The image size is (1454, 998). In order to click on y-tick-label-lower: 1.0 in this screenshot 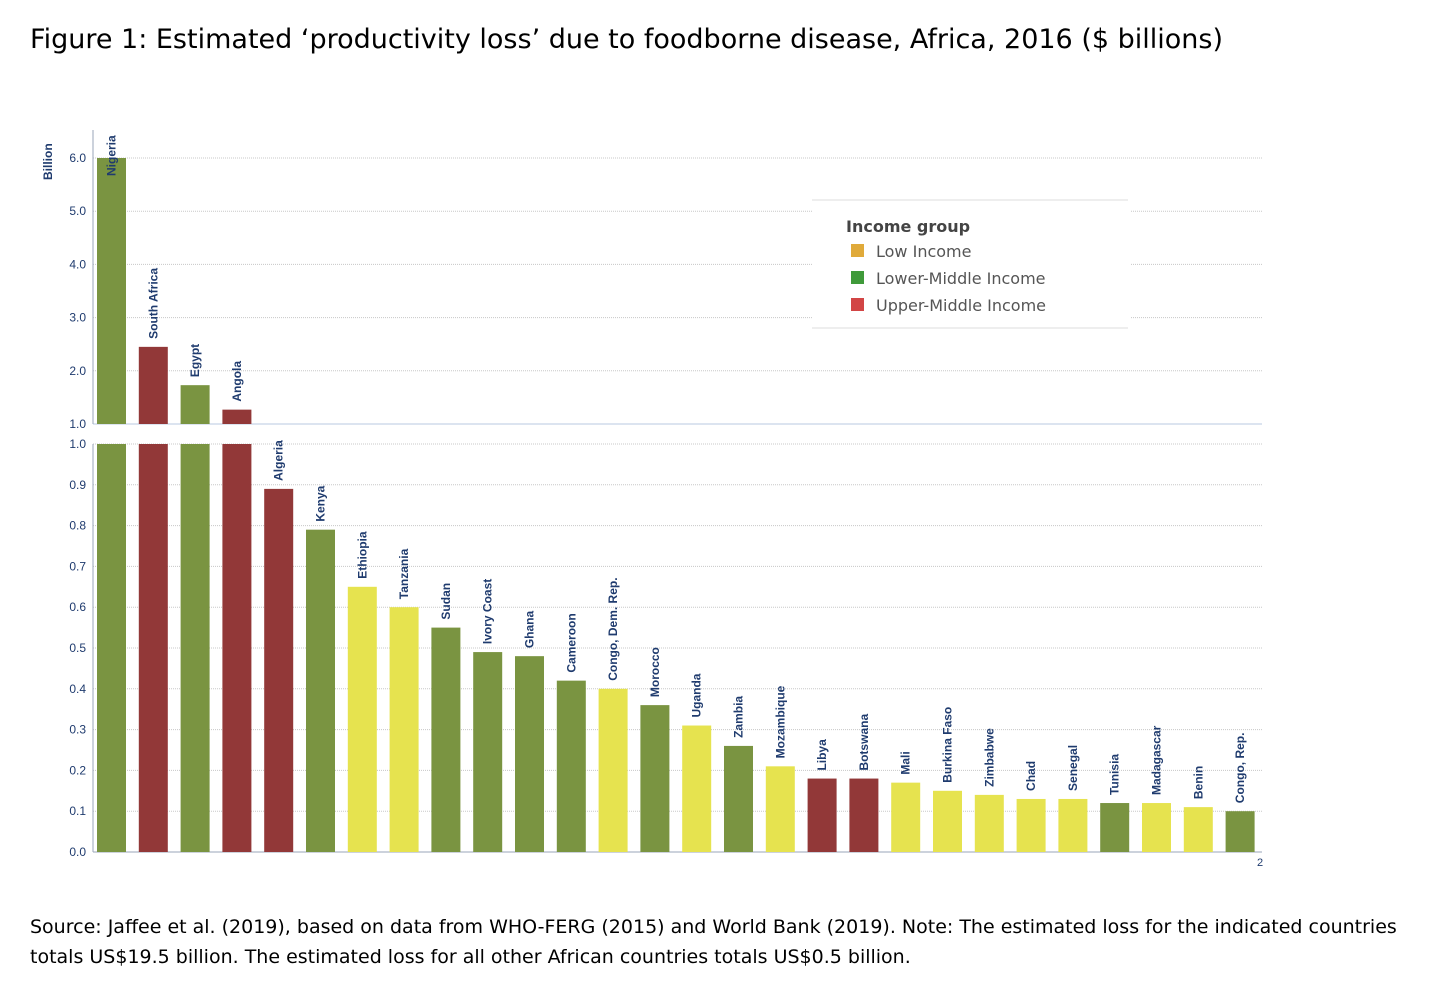, I will do `click(77, 444)`.